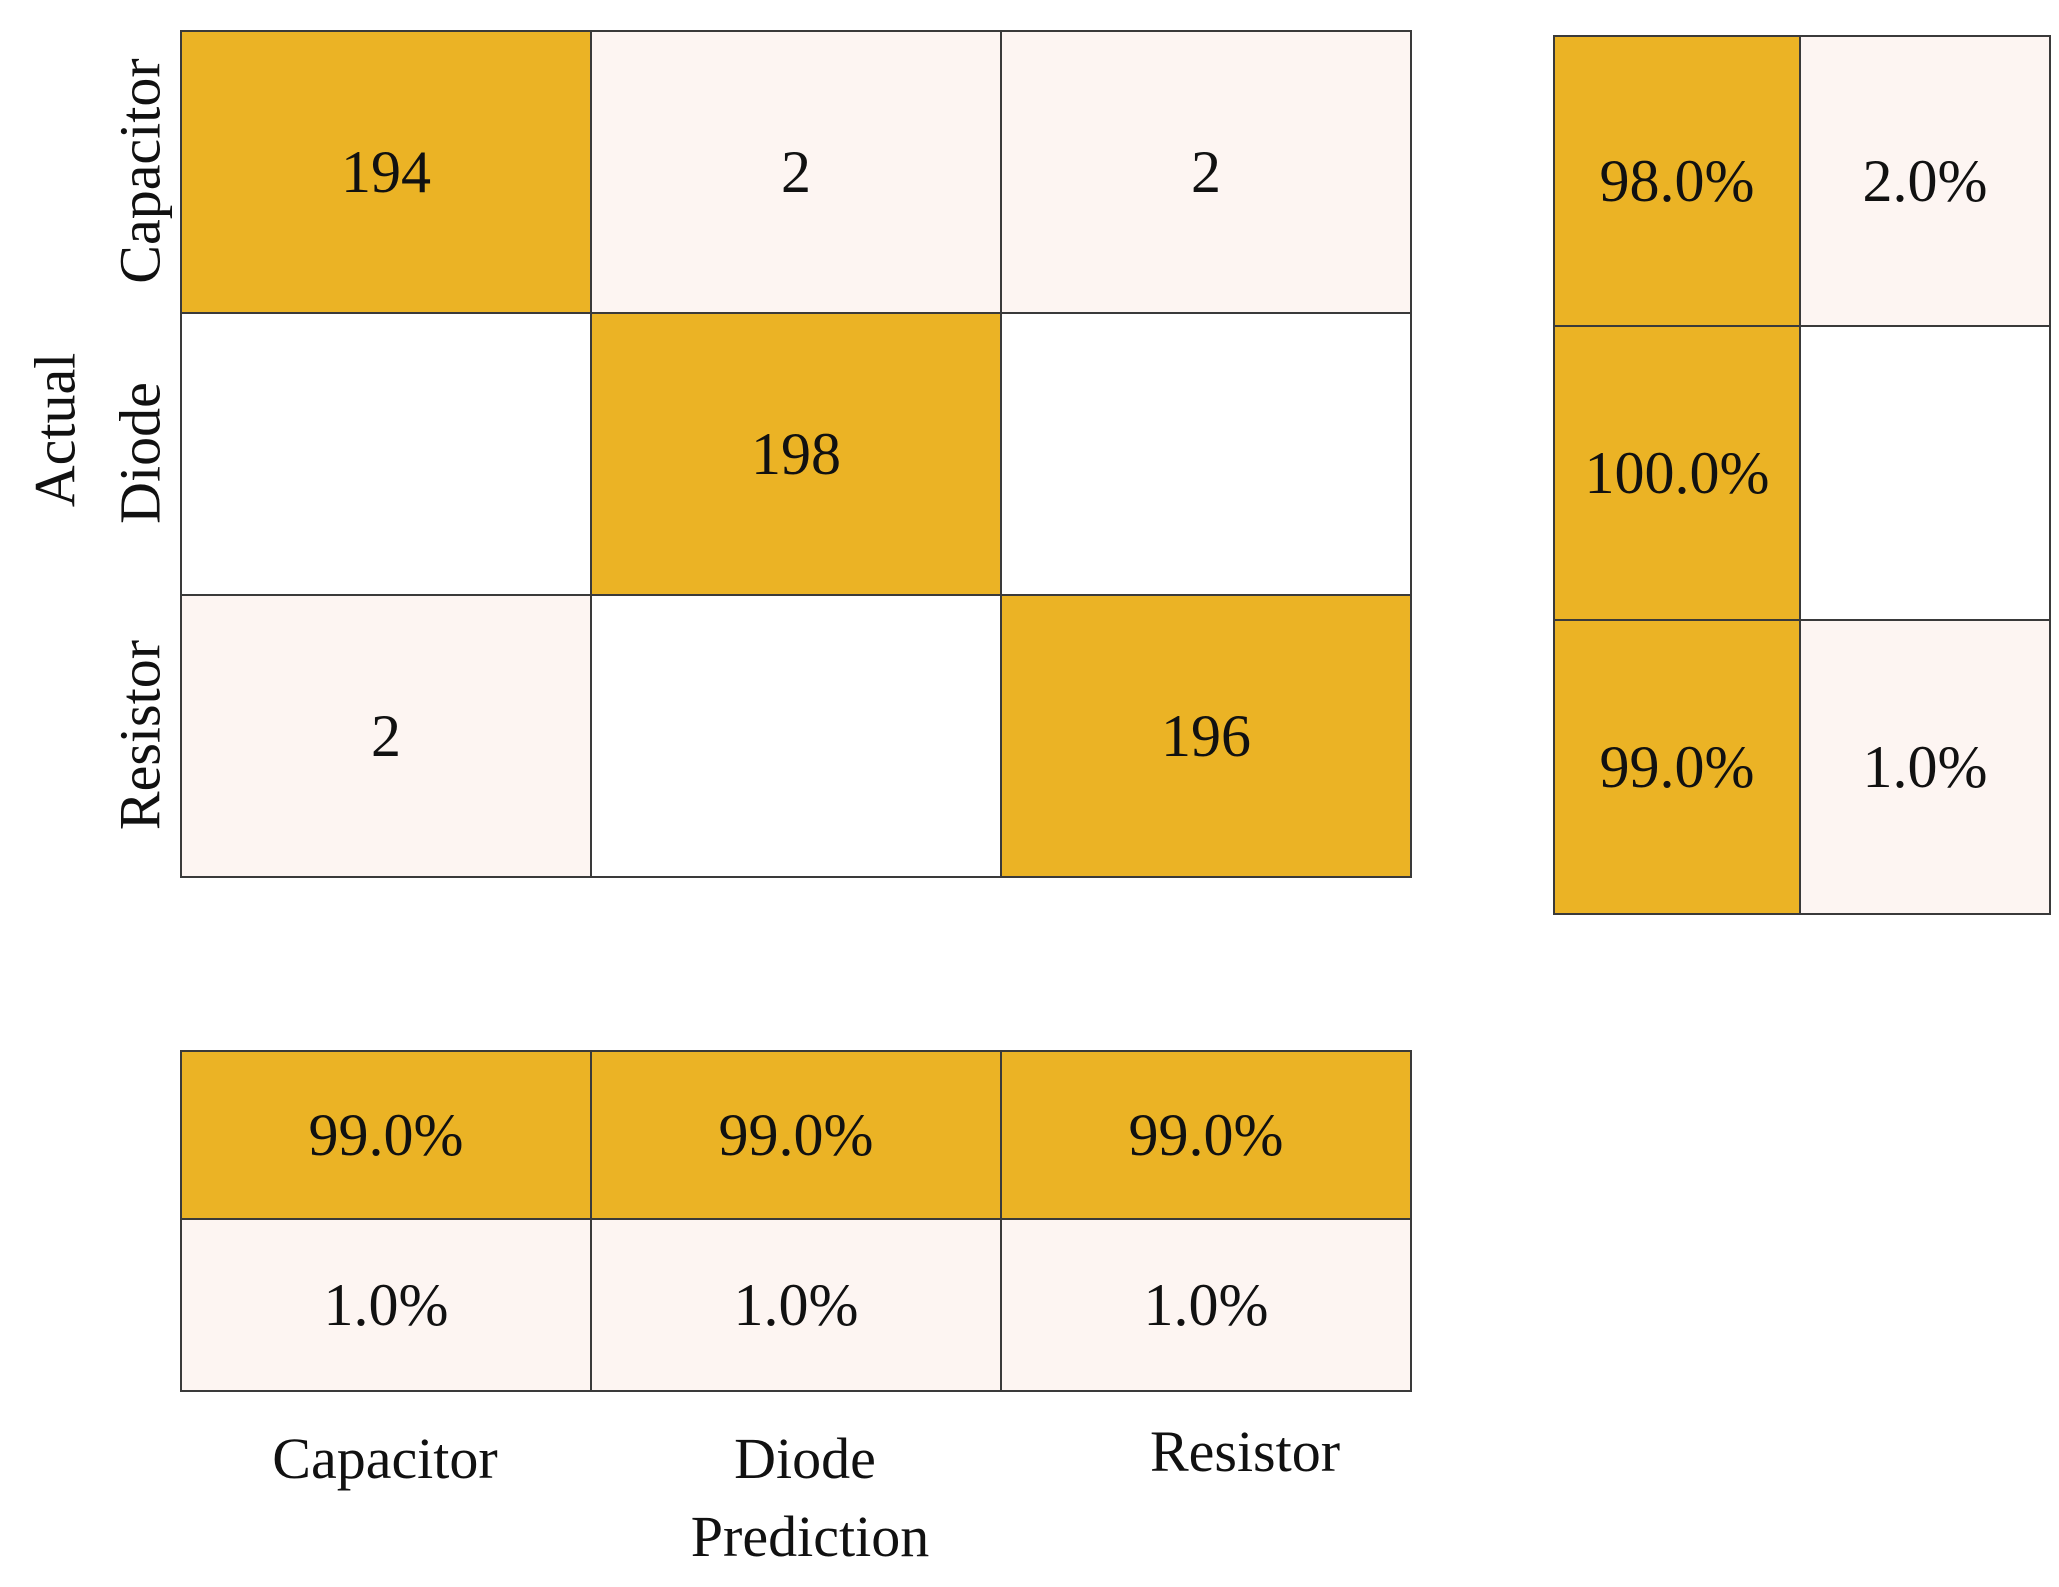 The height and width of the screenshot is (1587, 2059). What do you see at coordinates (140, 735) in the screenshot?
I see `row-label: Resistor` at bounding box center [140, 735].